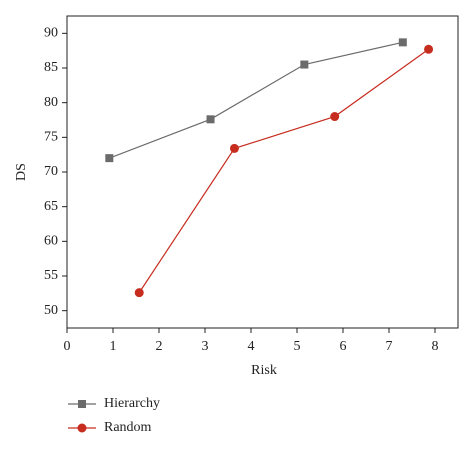 The width and height of the screenshot is (474, 449). Describe the element at coordinates (435, 346) in the screenshot. I see `x-tick-label: 8` at that location.